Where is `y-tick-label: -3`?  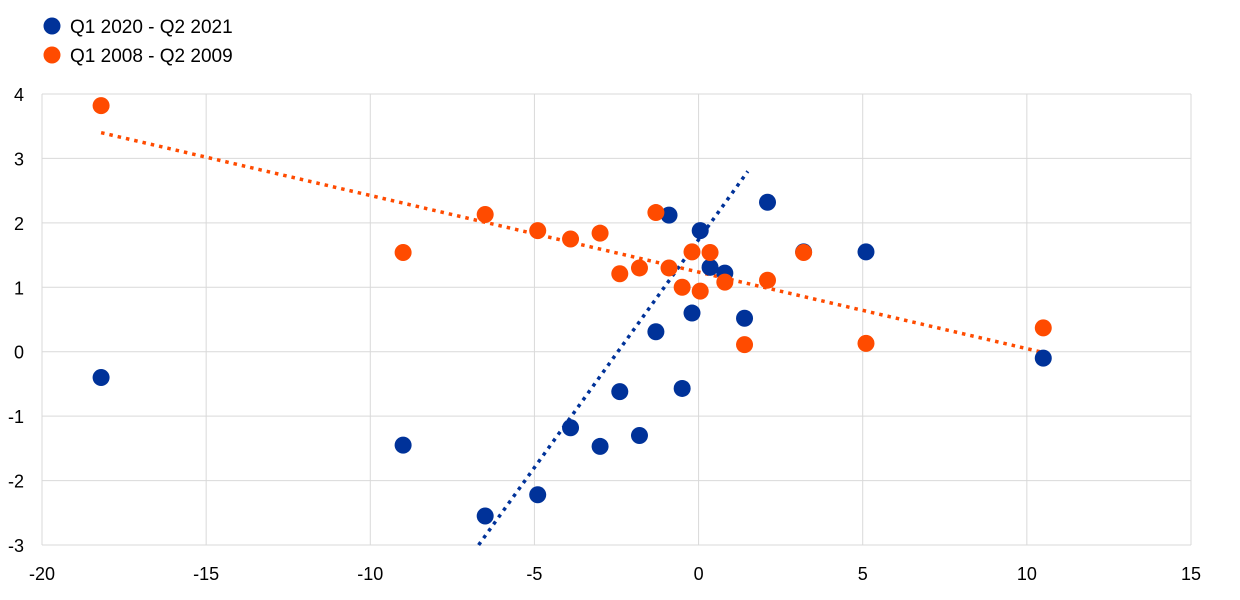 y-tick-label: -3 is located at coordinates (16, 546).